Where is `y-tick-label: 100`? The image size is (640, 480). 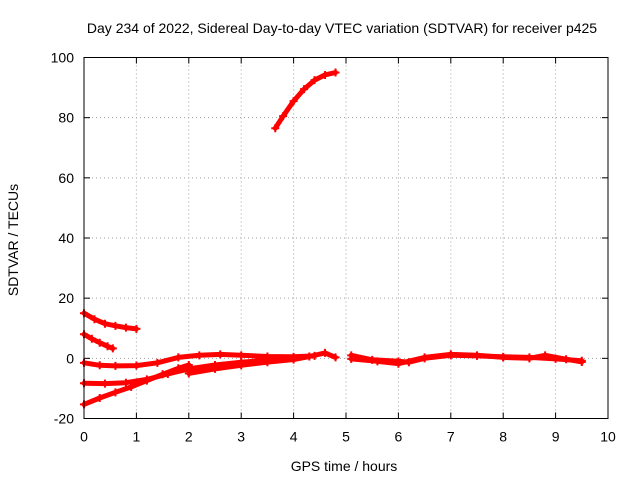
y-tick-label: 100 is located at coordinates (63, 58).